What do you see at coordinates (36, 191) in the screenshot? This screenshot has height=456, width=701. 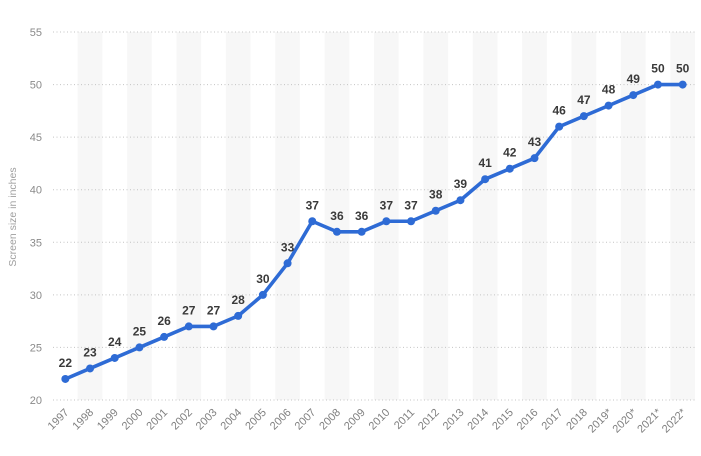 I see `y-tick-label: 40` at bounding box center [36, 191].